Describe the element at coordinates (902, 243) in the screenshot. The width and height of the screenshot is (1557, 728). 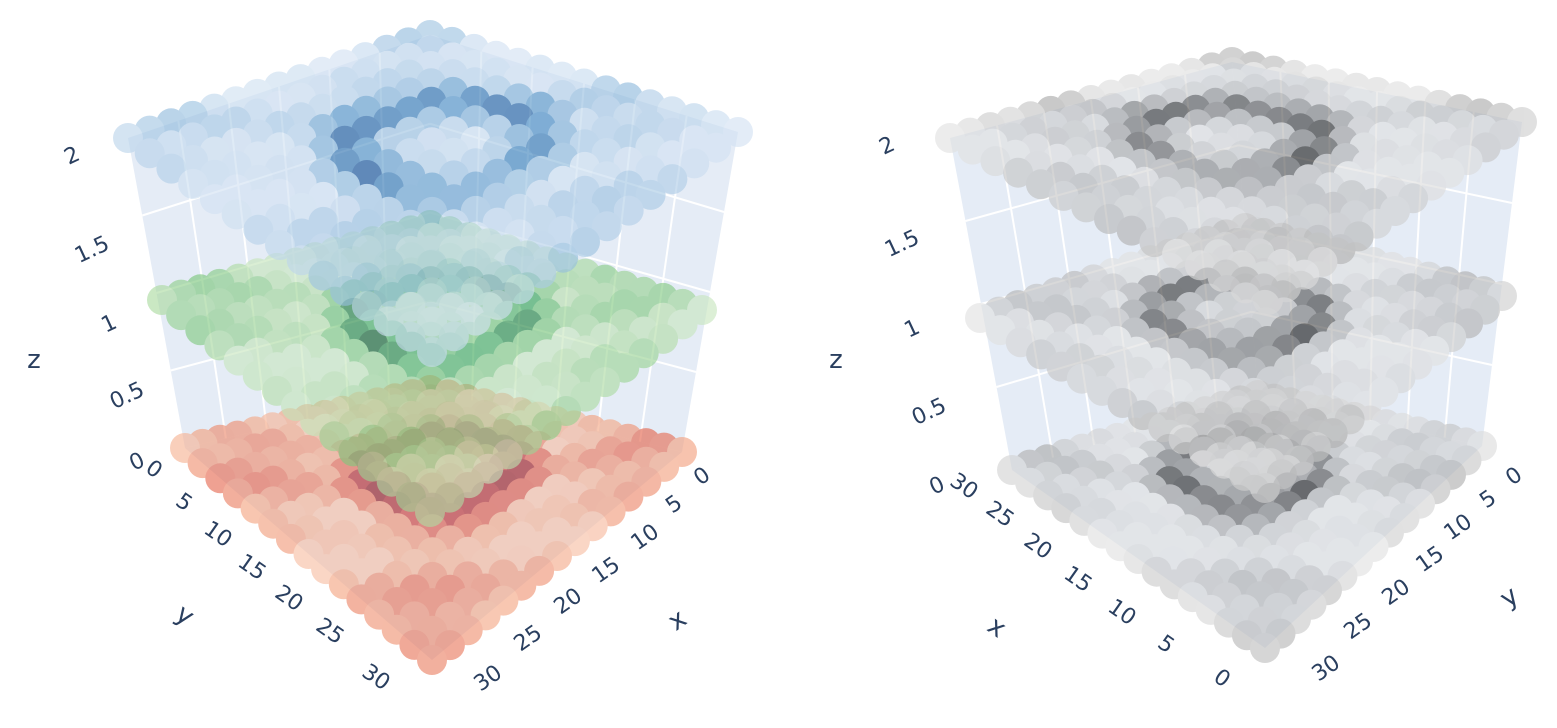
I see `z-tick-label: 1.5` at that location.